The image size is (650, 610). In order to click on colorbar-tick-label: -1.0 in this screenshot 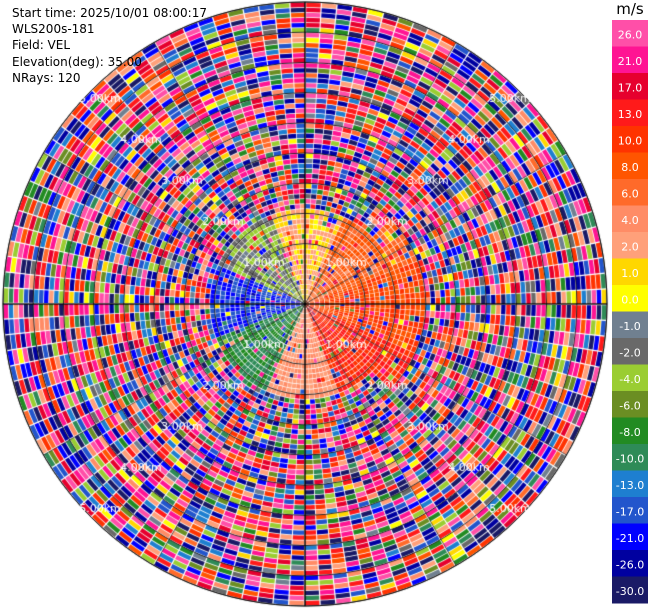, I will do `click(629, 326)`.